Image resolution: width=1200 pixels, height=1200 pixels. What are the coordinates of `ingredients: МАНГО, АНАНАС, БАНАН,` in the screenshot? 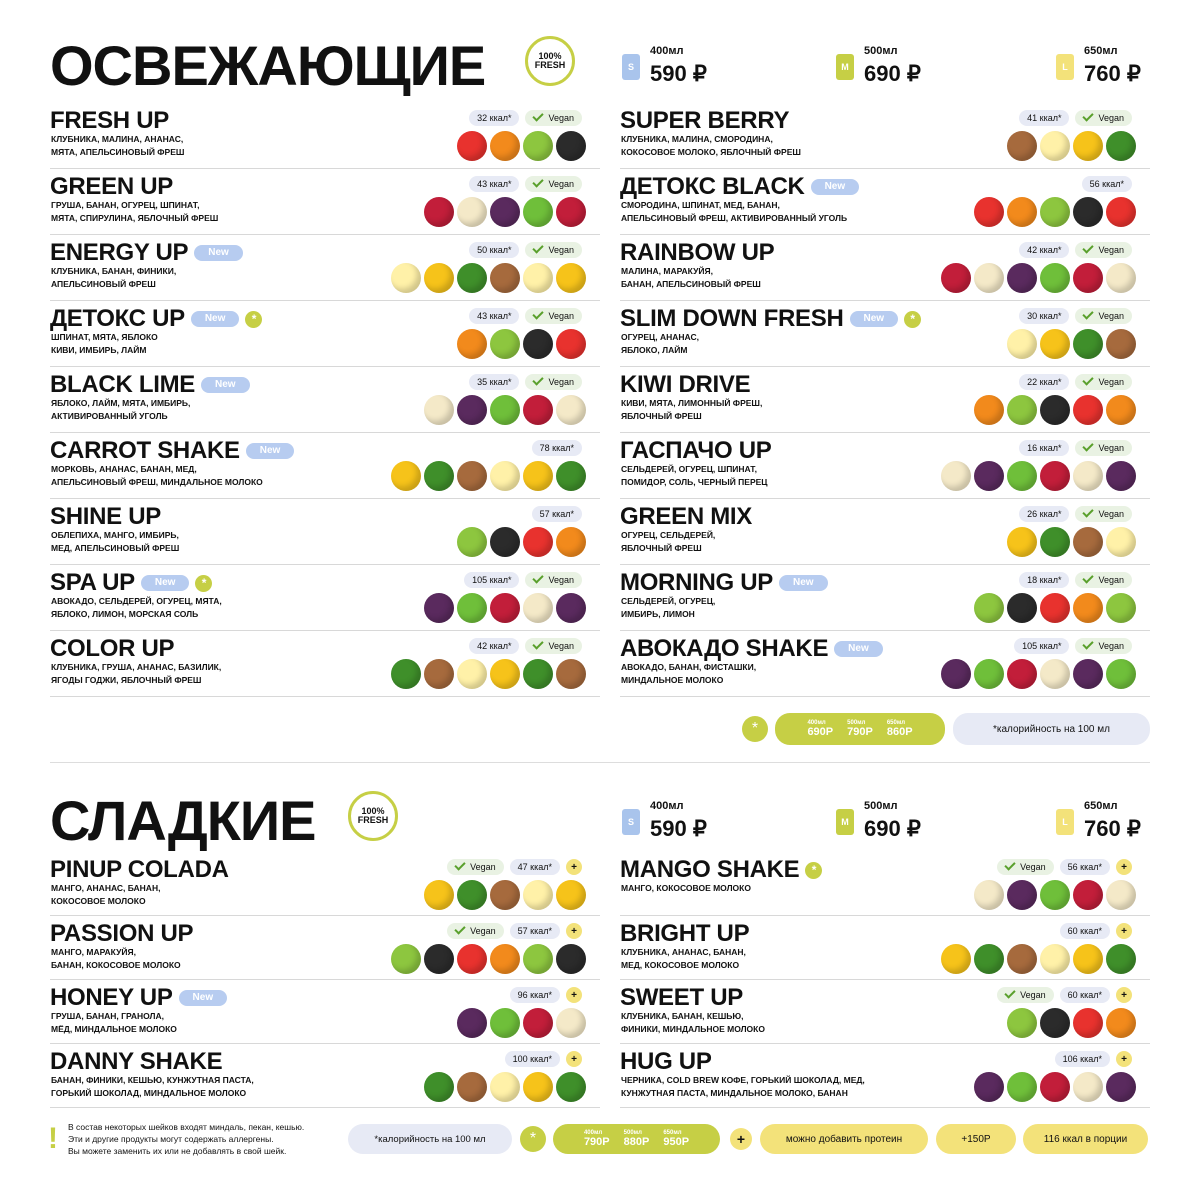 It's located at (106, 888).